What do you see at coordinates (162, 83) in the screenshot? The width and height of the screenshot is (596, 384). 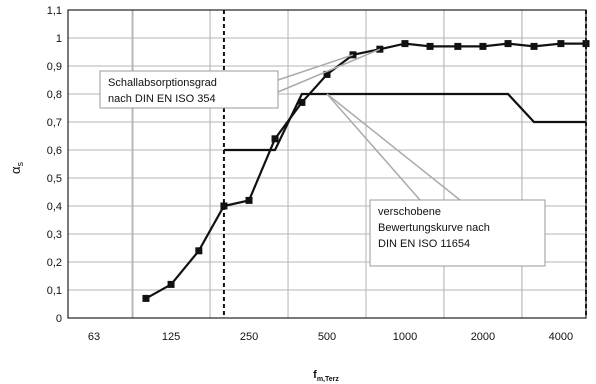 I see `annotation-absorption-text-line: Schallabsorptionsgrad` at bounding box center [162, 83].